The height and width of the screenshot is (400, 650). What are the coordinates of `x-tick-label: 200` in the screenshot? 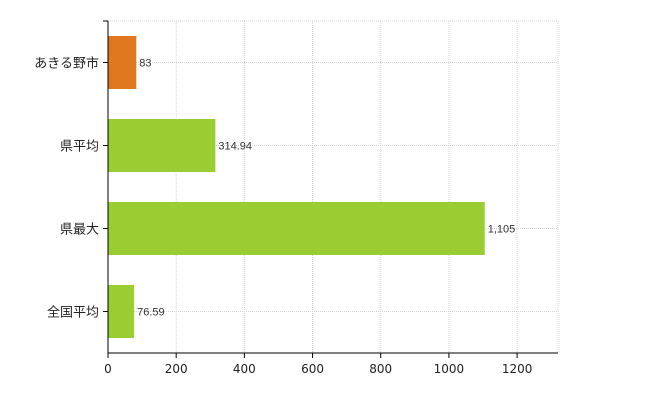 It's located at (176, 369).